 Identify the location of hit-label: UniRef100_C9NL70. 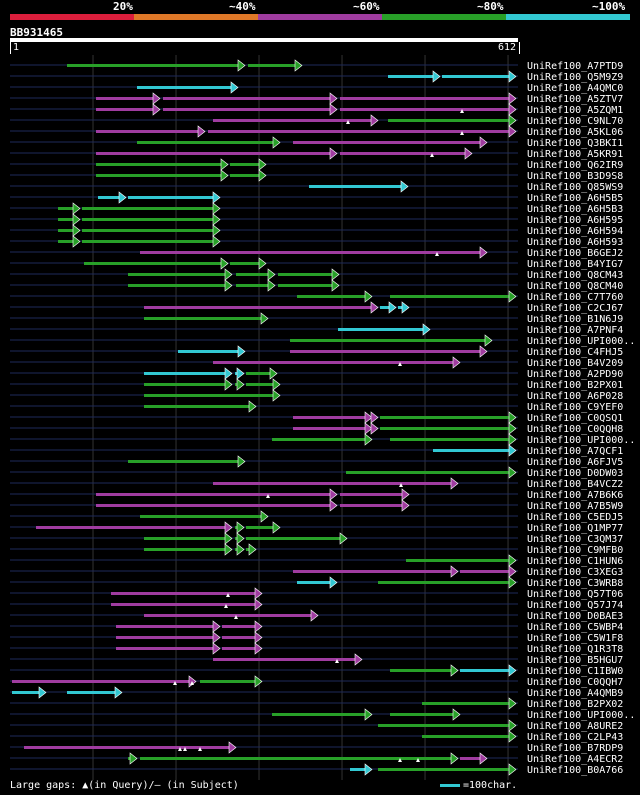
(575, 121).